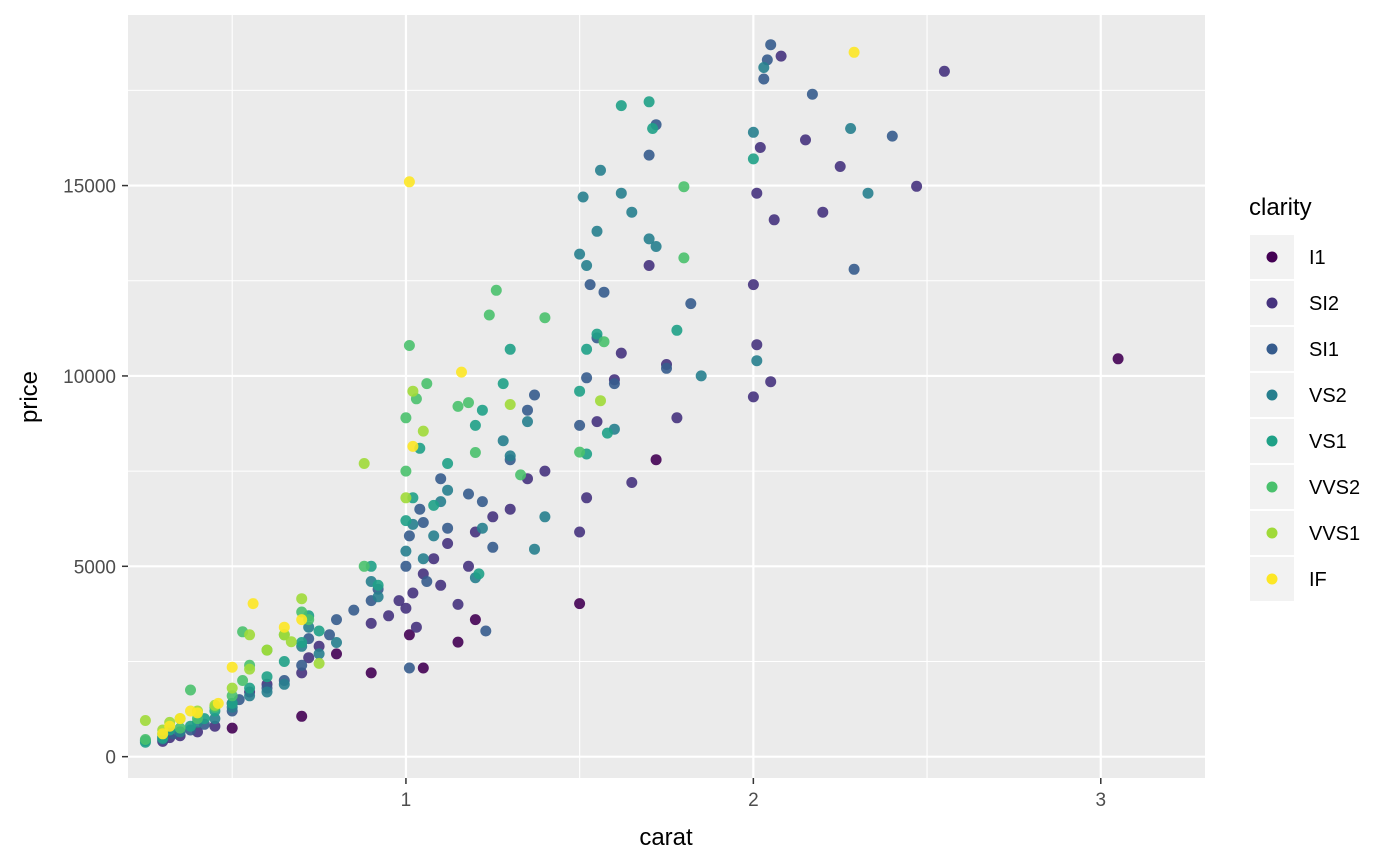  Describe the element at coordinates (95, 473) in the screenshot. I see `y-axis: 0 5000 10000 15000` at that location.